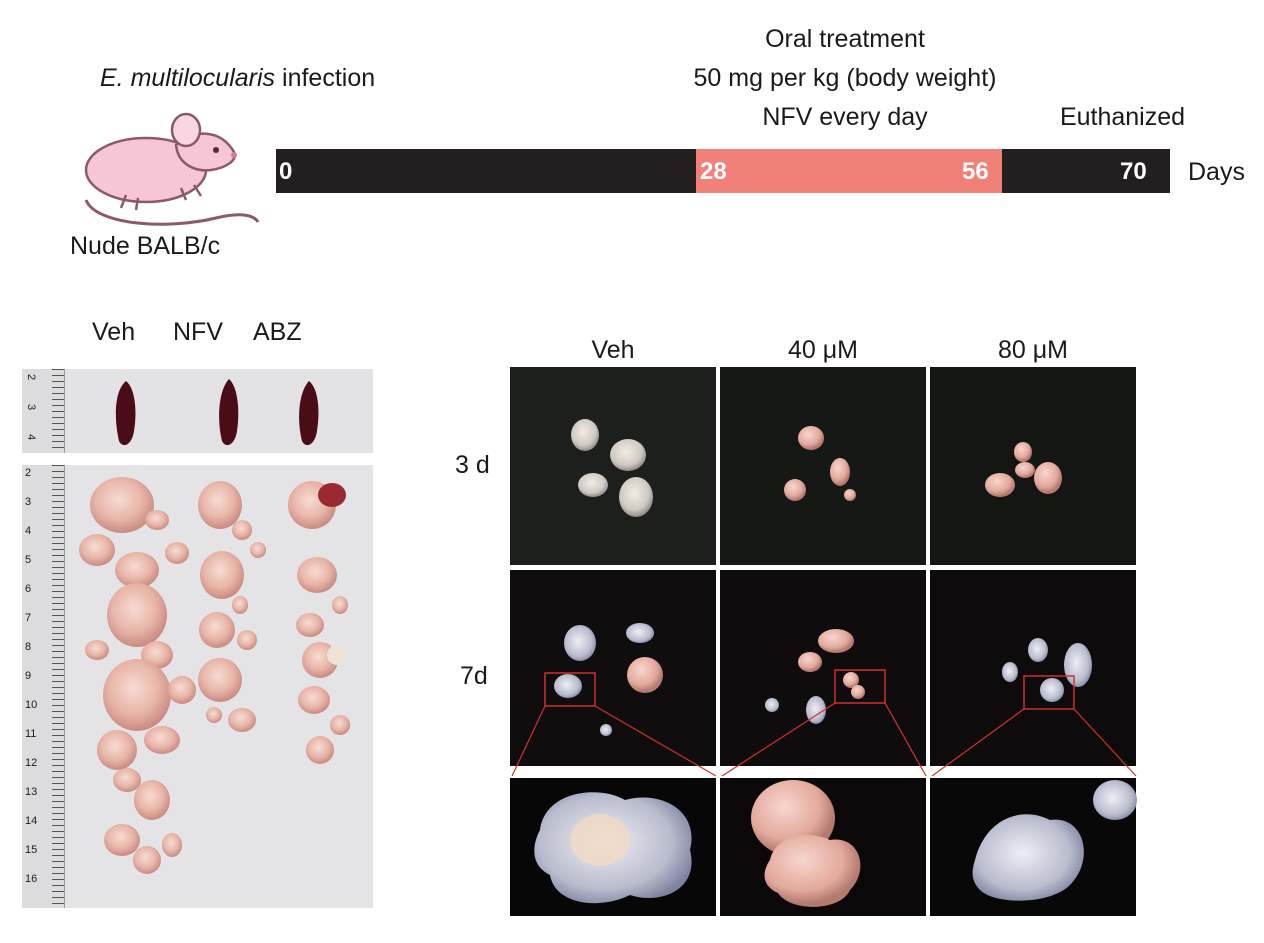 The width and height of the screenshot is (1264, 943). Describe the element at coordinates (125, 413) in the screenshot. I see `spleen-veh` at that location.